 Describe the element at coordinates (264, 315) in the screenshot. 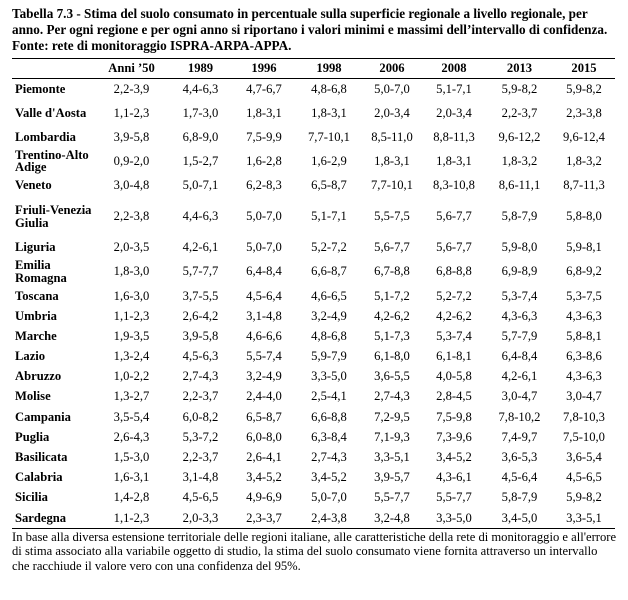

I see `value-cell: 3,1-4,8` at that location.